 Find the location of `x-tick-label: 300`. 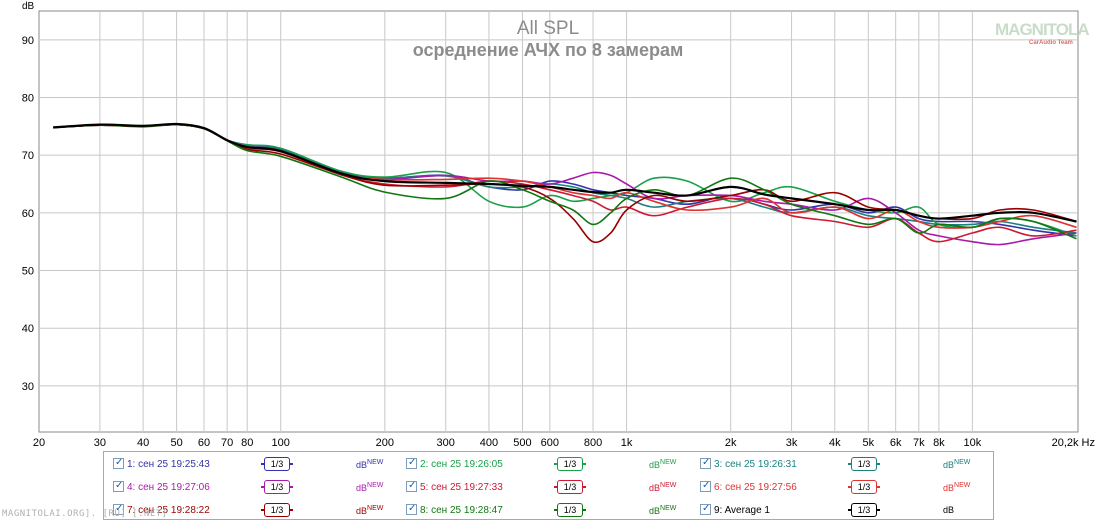

x-tick-label: 300 is located at coordinates (446, 443).